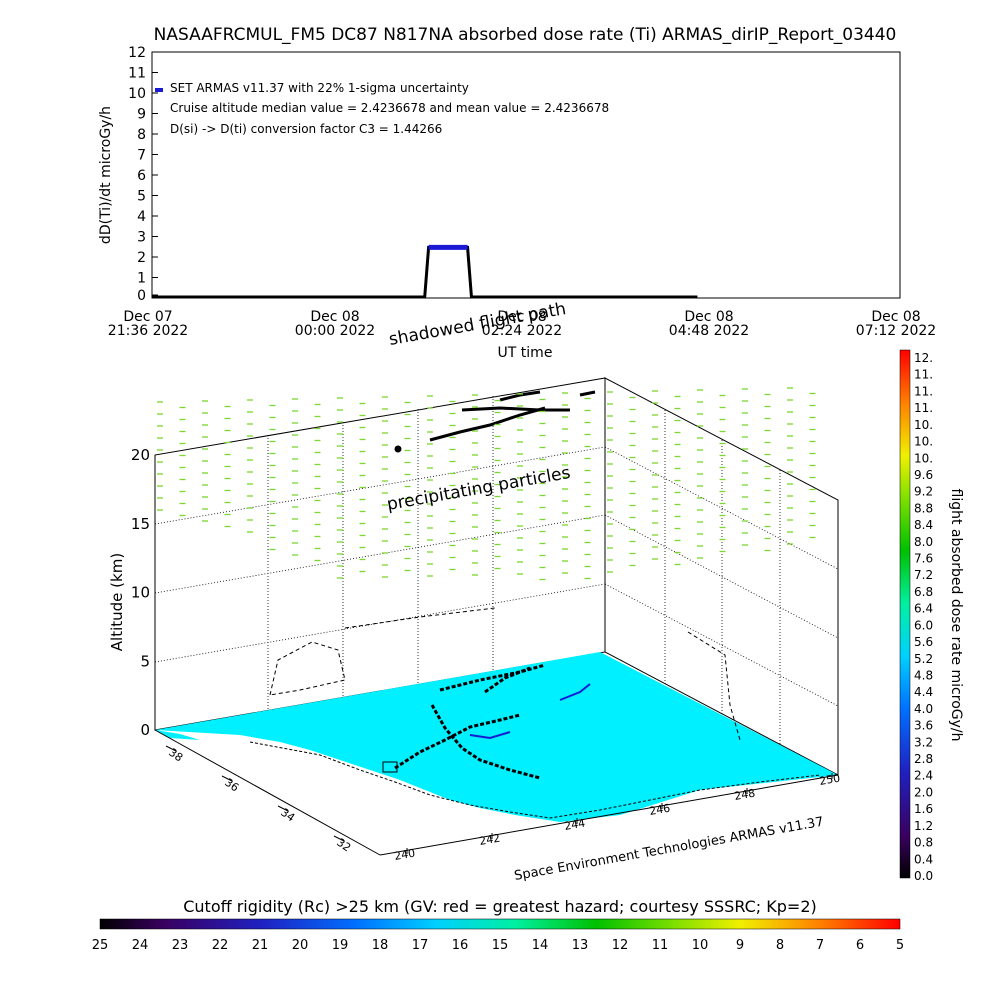 This screenshot has width=1000, height=1000. What do you see at coordinates (620, 945) in the screenshot?
I see `rigidity-tick-label: 12` at bounding box center [620, 945].